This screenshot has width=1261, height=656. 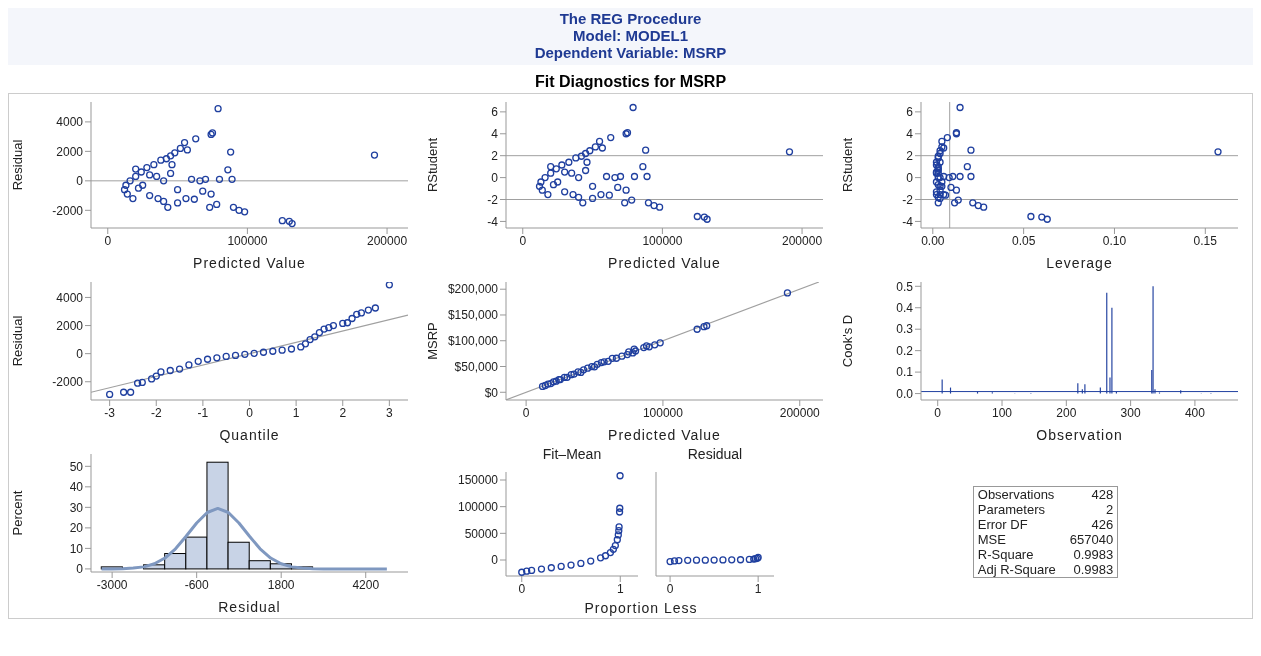 What do you see at coordinates (281, 584) in the screenshot?
I see `x-tick-label: 1800` at bounding box center [281, 584].